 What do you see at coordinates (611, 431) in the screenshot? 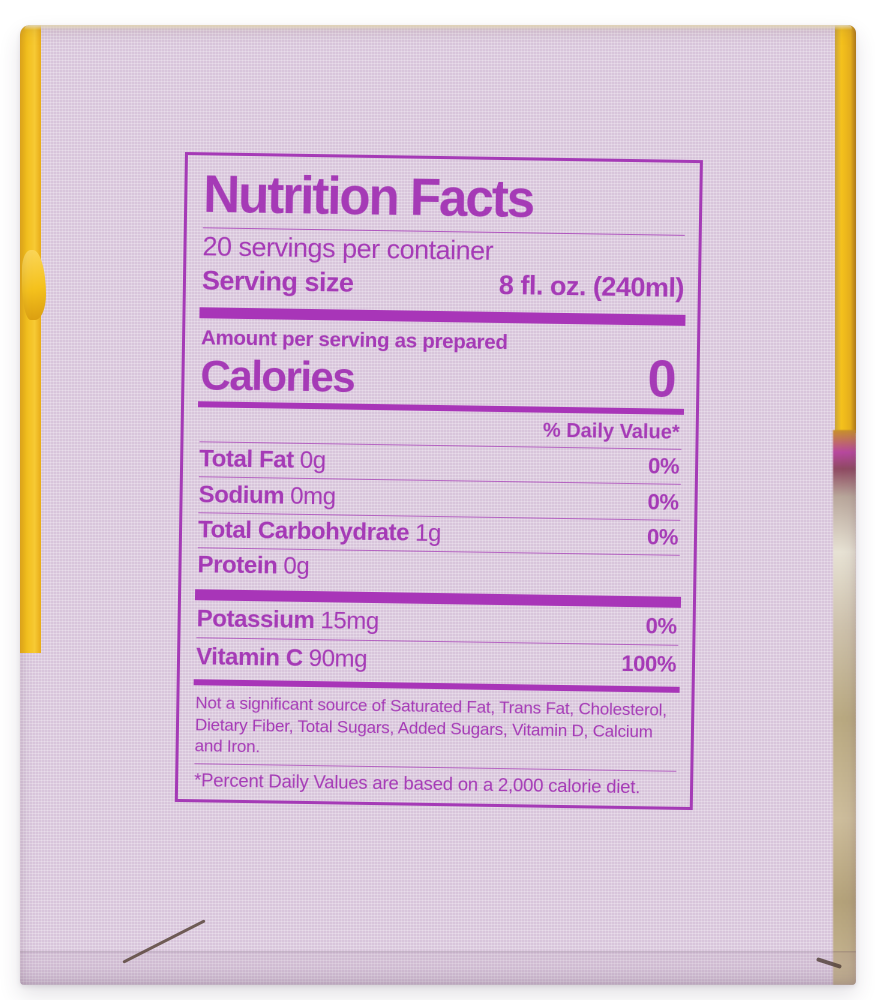
I see `daily-value-header: % Daily Value*` at bounding box center [611, 431].